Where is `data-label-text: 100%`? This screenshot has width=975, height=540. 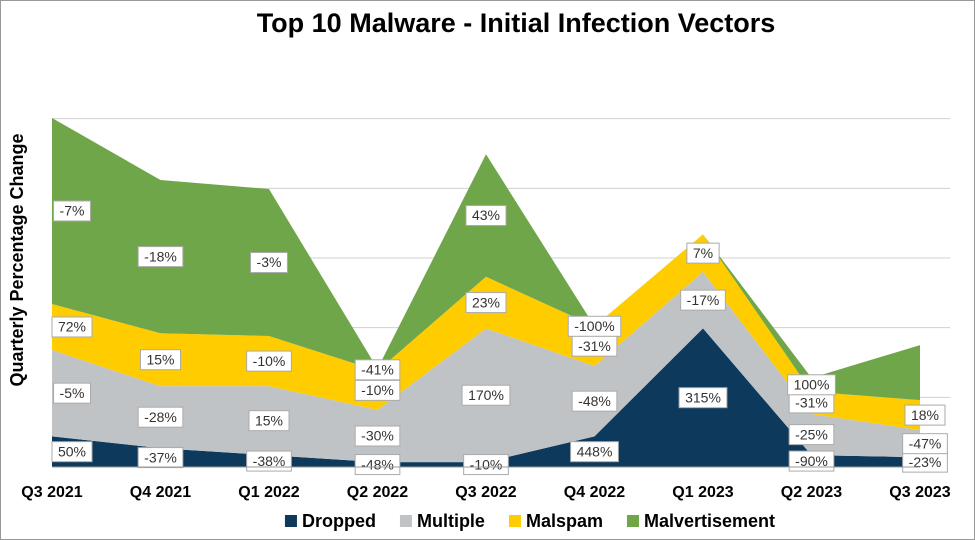
data-label-text: 100% is located at coordinates (812, 384).